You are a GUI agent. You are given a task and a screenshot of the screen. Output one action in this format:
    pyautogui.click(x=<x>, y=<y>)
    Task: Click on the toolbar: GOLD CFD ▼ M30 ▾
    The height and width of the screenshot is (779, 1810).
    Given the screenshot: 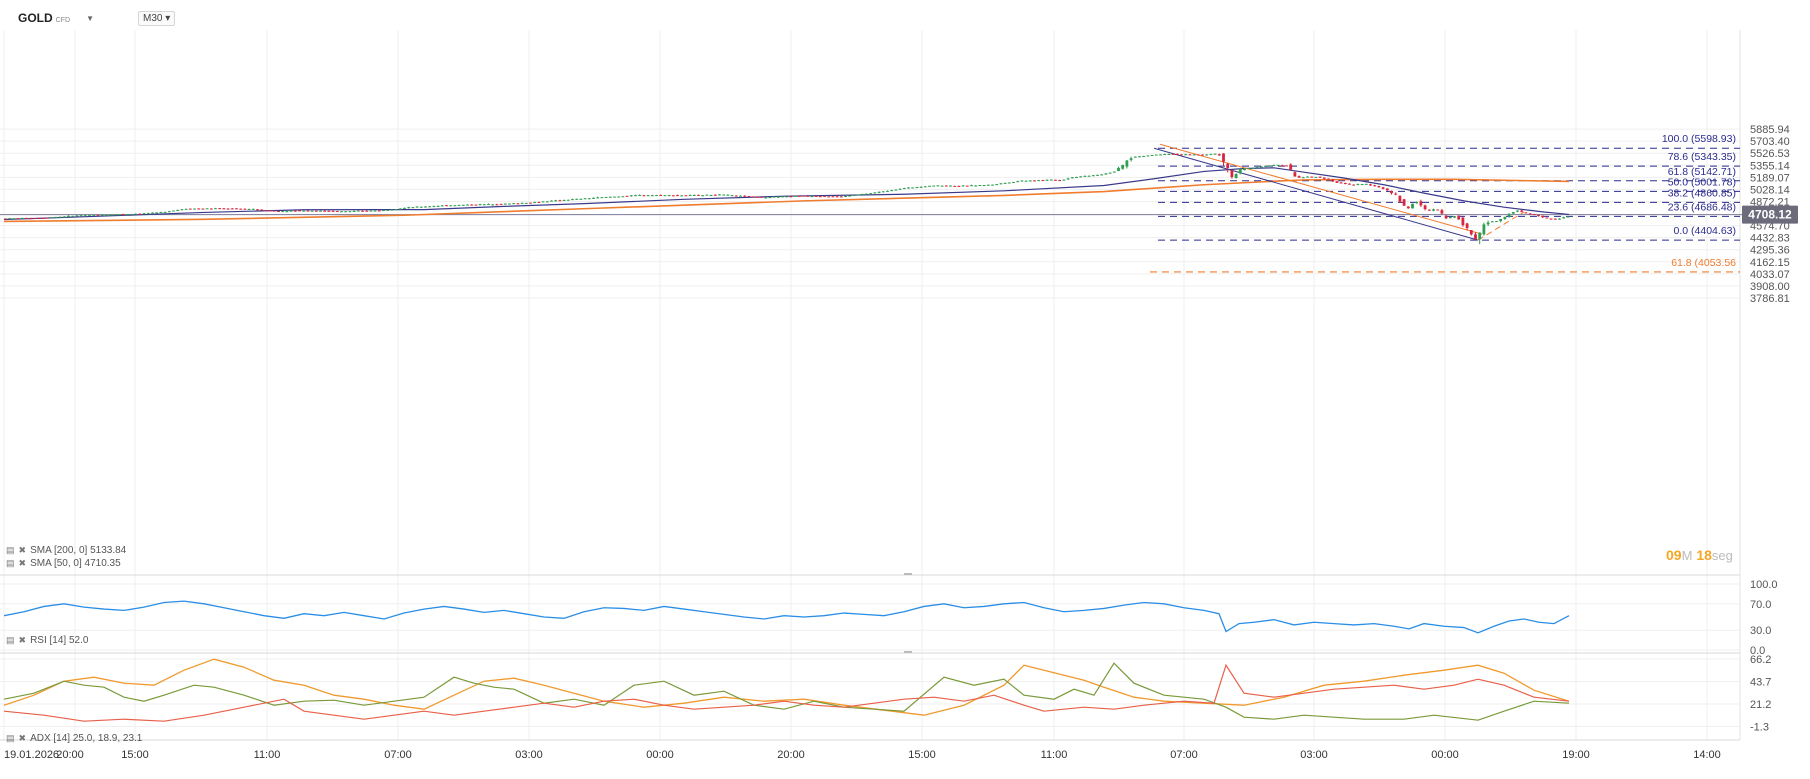 What is the action you would take?
    pyautogui.click(x=88, y=18)
    